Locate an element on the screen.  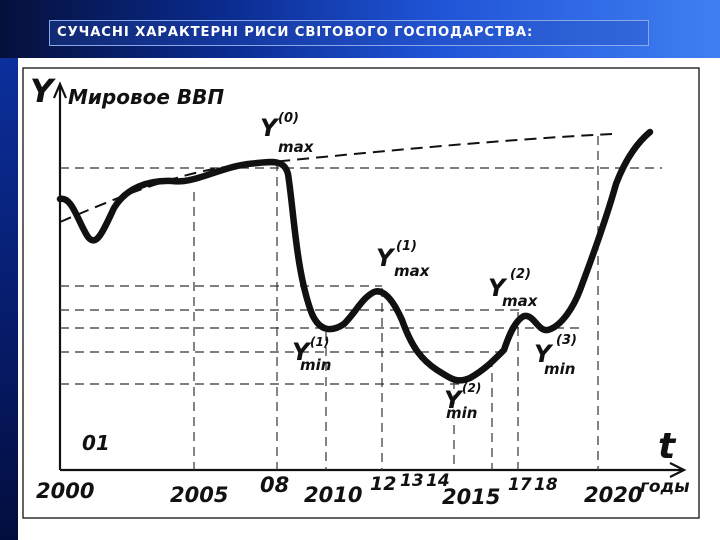
trough-label-3: Y min (3) is located at coordinates (555, 355).